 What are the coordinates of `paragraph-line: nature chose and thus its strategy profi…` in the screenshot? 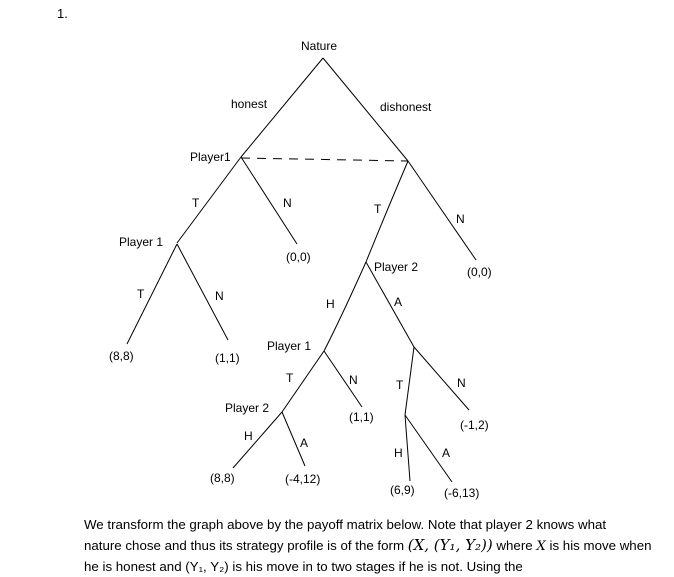 It's located at (368, 546).